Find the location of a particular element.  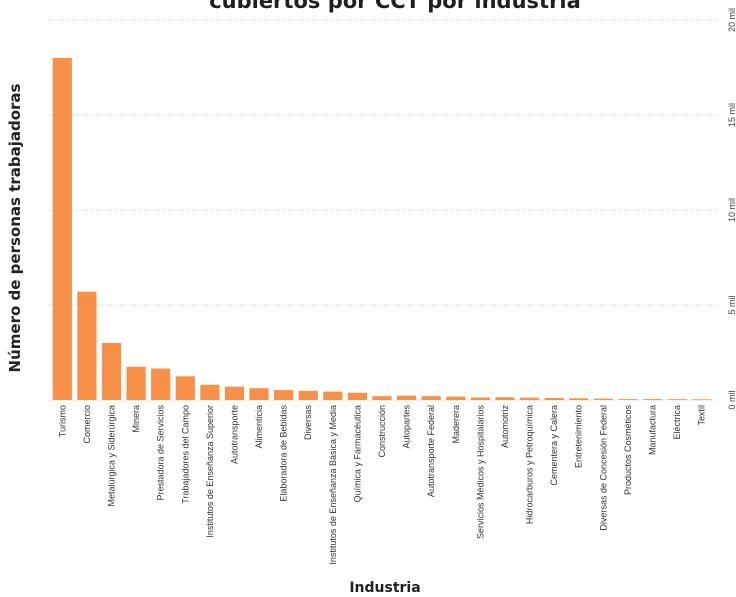

y-axis-ticks: 0 mil 5 mil 10 mil 15 mil 20 mil is located at coordinates (731, 209).